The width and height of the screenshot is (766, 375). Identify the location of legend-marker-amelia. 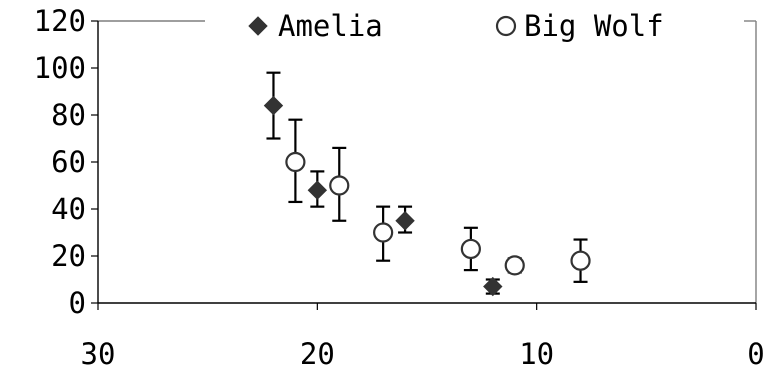
(258, 26).